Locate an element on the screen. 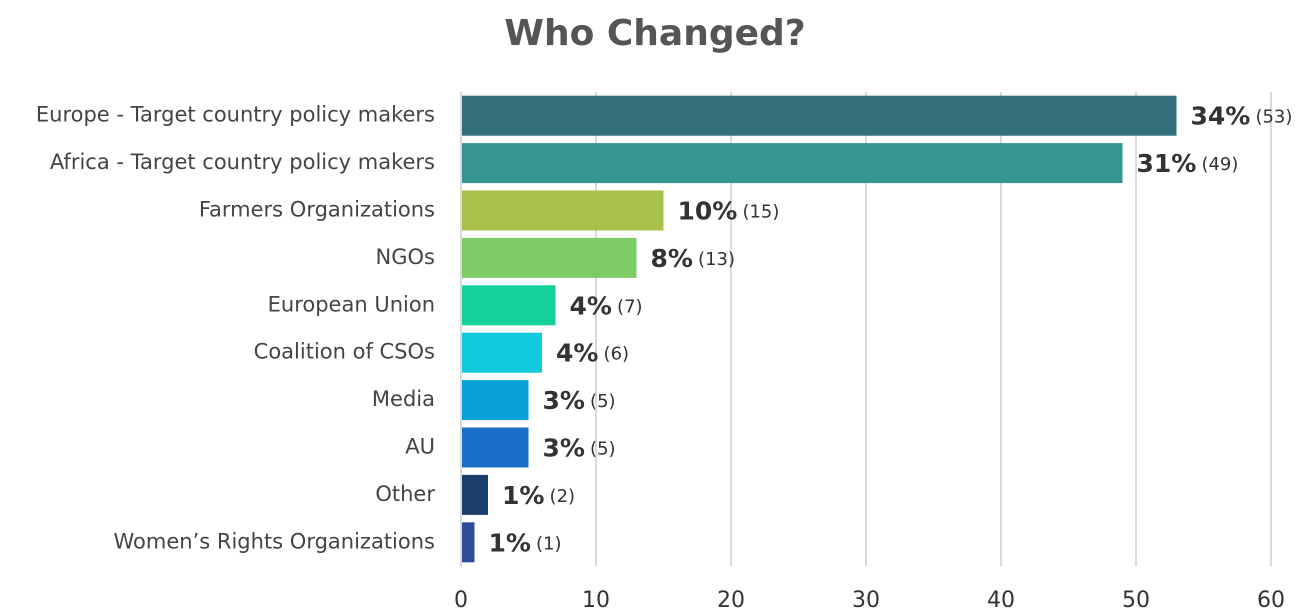 The width and height of the screenshot is (1299, 613). share-label: 31% is located at coordinates (1167, 163).